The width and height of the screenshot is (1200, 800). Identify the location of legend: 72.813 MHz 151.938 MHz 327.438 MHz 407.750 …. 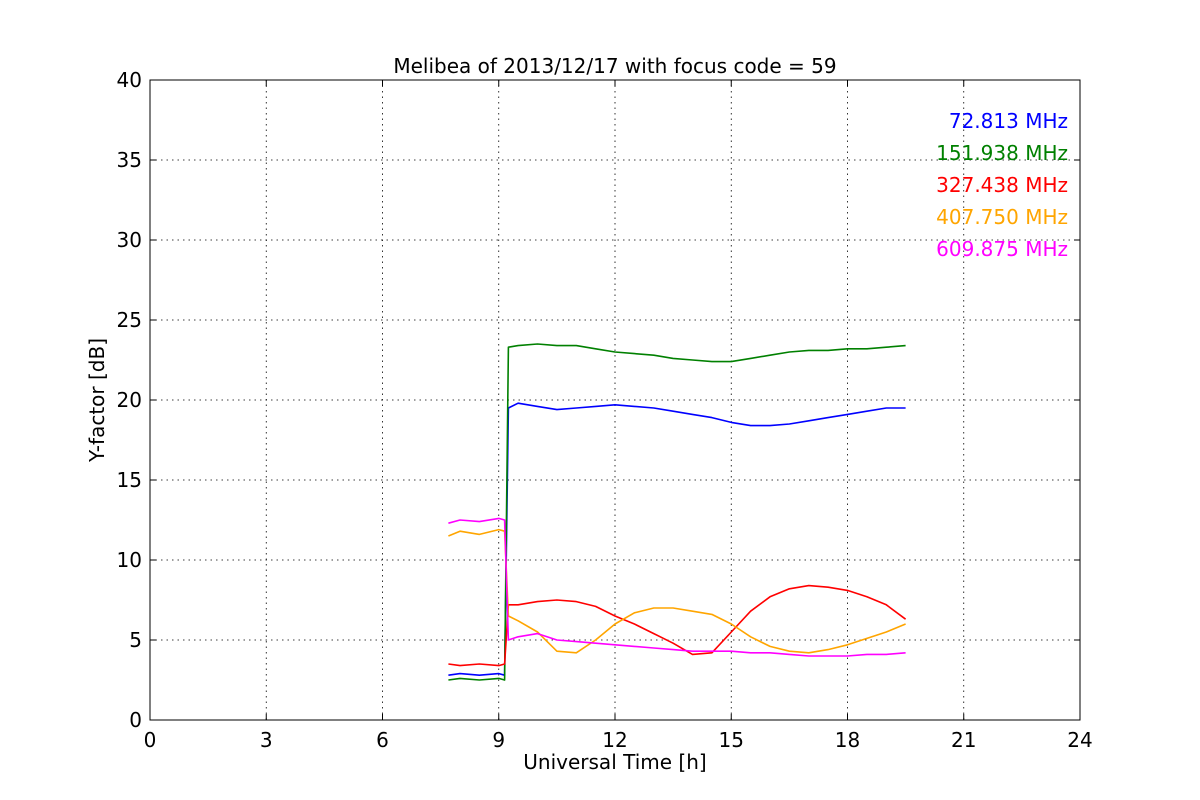
(1002, 185).